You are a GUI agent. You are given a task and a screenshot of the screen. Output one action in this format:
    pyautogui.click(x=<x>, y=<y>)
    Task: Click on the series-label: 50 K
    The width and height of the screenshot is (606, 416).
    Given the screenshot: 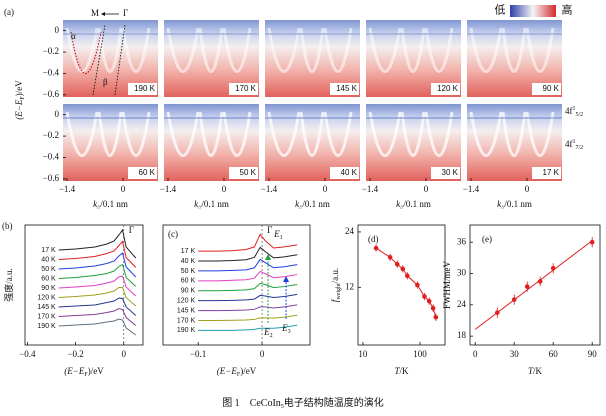 What is the action you would take?
    pyautogui.click(x=48, y=269)
    